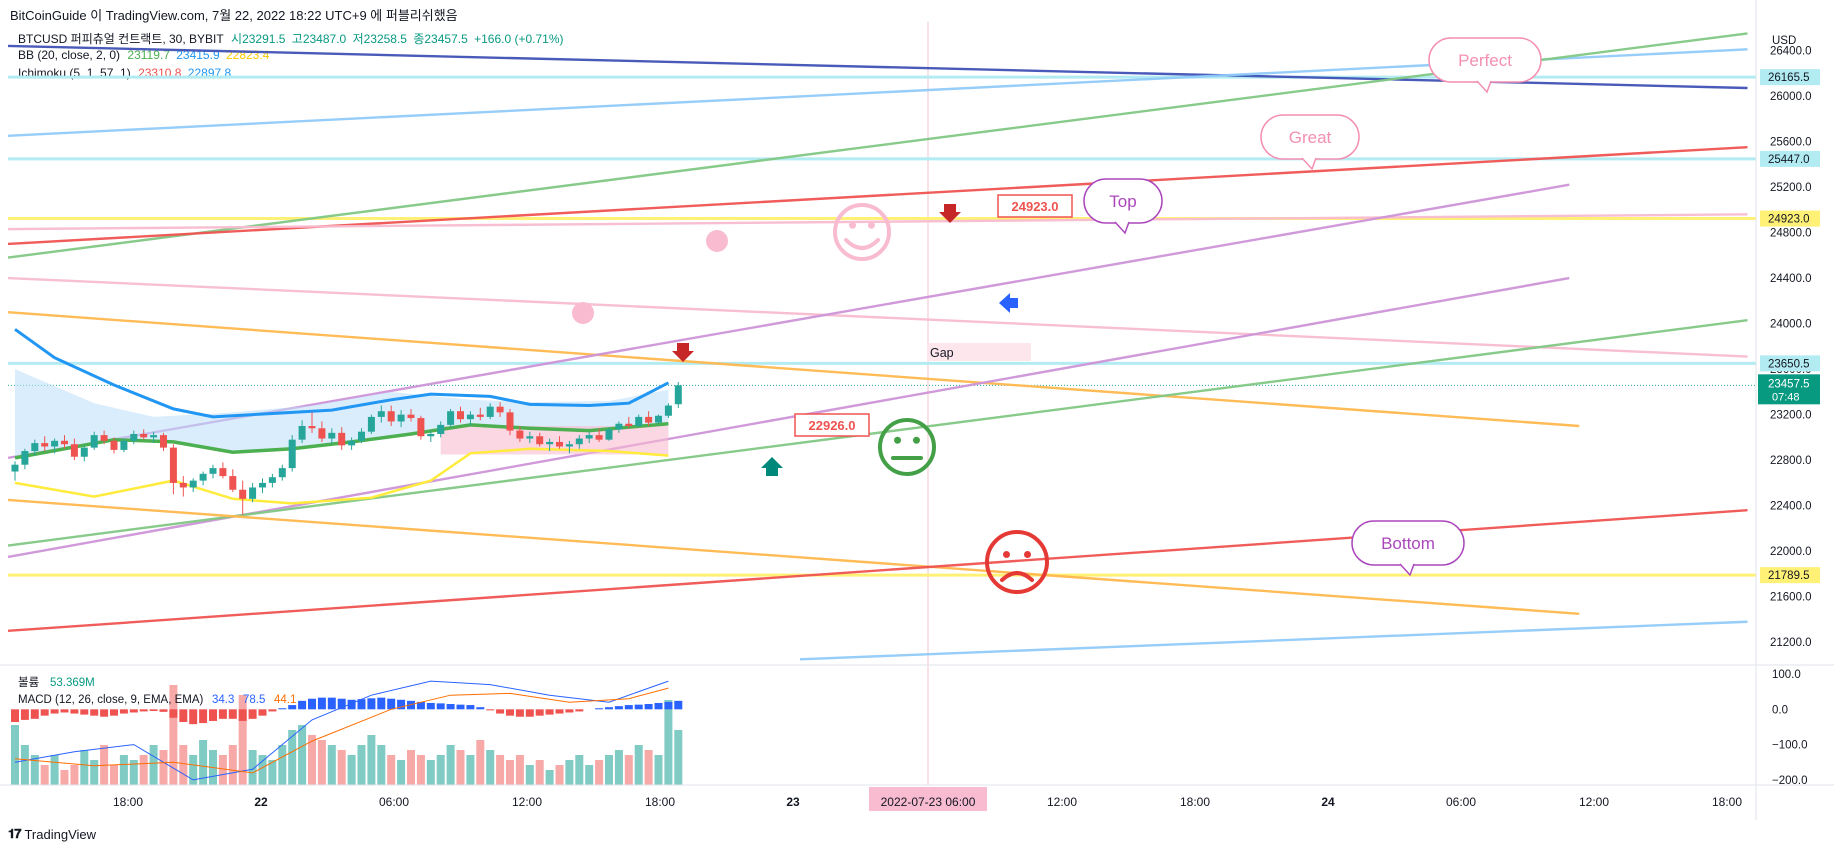  I want to click on macd-tick-label: 100.0, so click(1786, 675).